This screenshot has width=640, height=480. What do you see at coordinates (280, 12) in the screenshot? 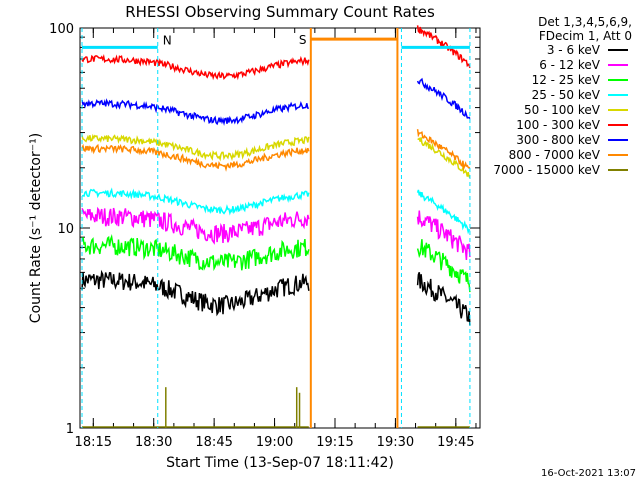
I see `chart-title: RHESSI Observing Summary Count Rates` at bounding box center [280, 12].